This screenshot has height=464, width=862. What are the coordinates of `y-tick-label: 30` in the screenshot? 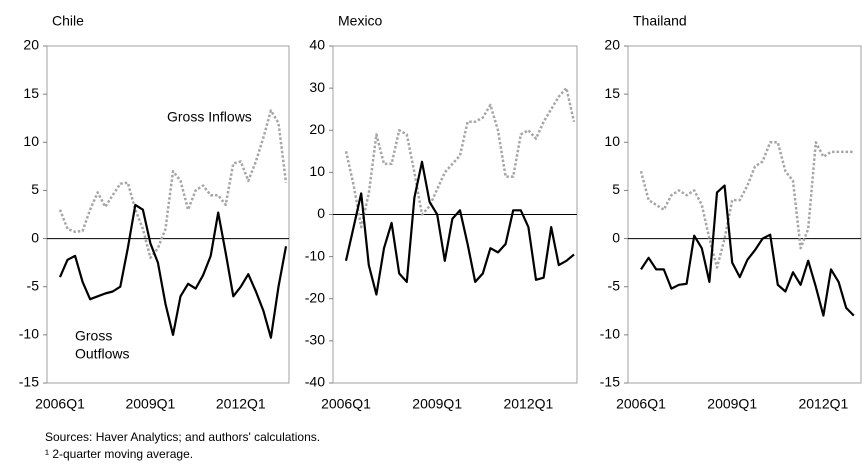 It's located at (317, 87).